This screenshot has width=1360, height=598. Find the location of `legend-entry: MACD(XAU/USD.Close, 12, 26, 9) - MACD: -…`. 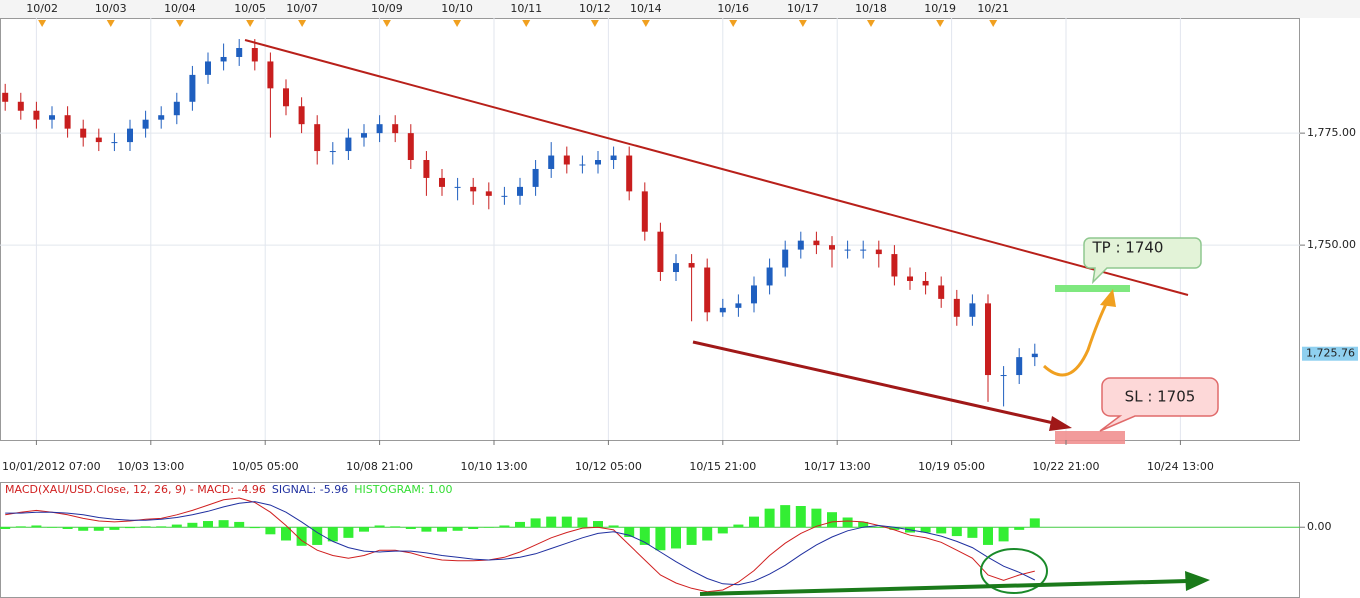

legend-entry: MACD(XAU/USD.Close, 12, 26, 9) - MACD: -… is located at coordinates (135, 489).